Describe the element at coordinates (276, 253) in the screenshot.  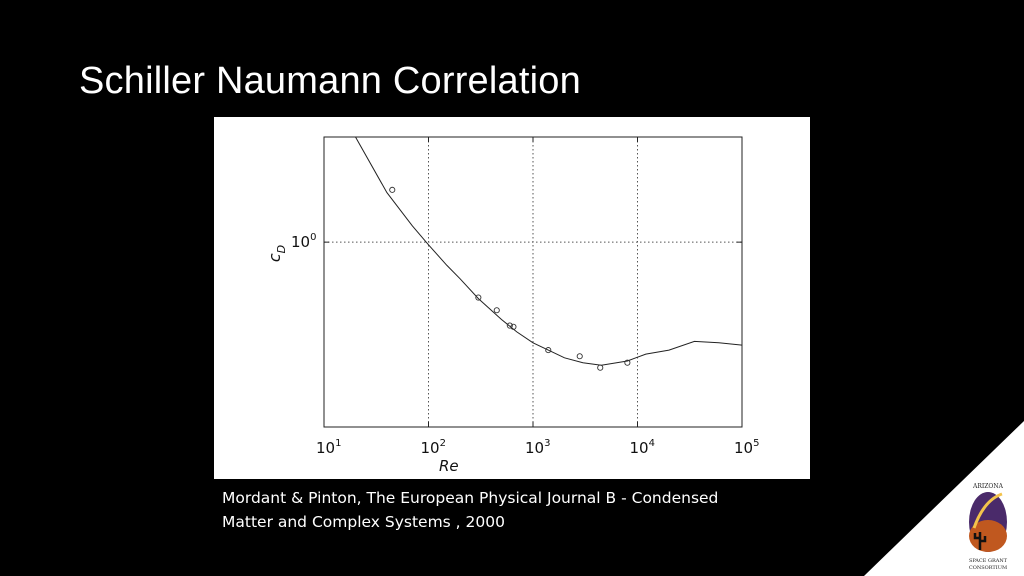
I see `y-axis-label: cD` at that location.